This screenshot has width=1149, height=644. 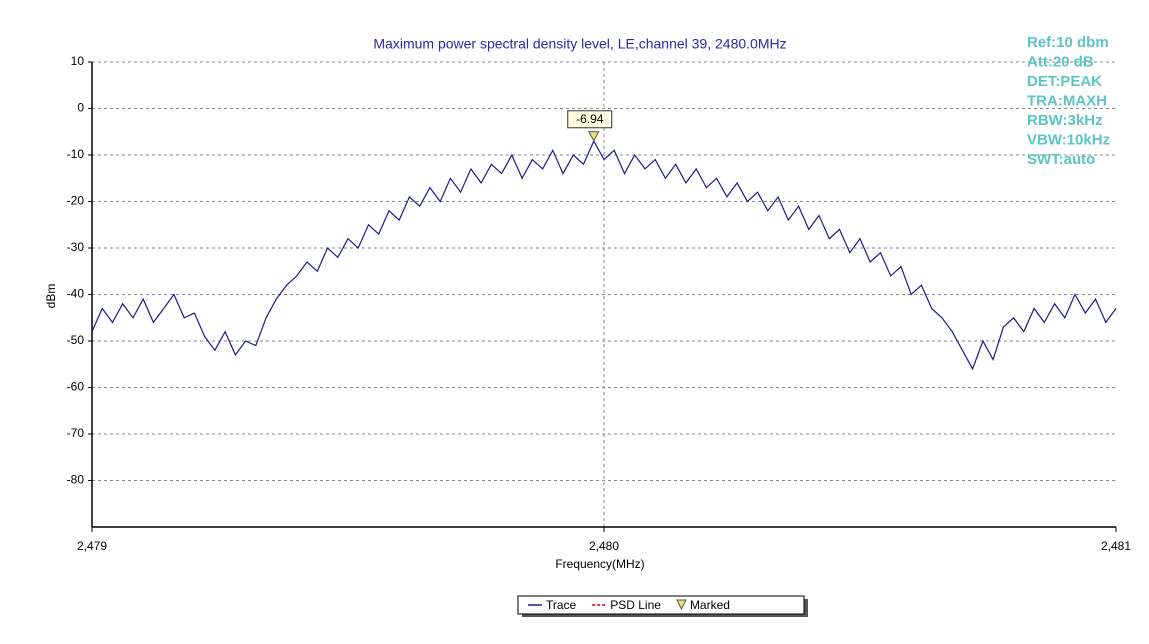 I want to click on legend-label: PSD Line, so click(x=635, y=605).